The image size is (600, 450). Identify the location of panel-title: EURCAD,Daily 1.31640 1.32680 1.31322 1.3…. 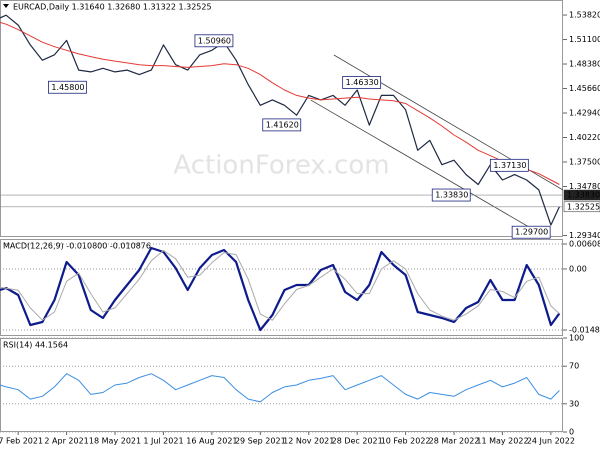
(112, 7).